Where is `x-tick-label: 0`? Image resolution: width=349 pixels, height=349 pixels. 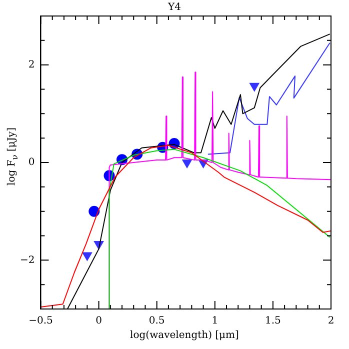 x-tick-label: 0 is located at coordinates (99, 321).